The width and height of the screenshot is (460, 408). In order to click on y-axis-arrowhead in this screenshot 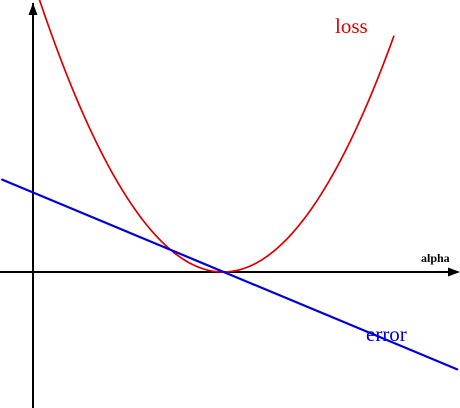, I will do `click(33, 9)`.